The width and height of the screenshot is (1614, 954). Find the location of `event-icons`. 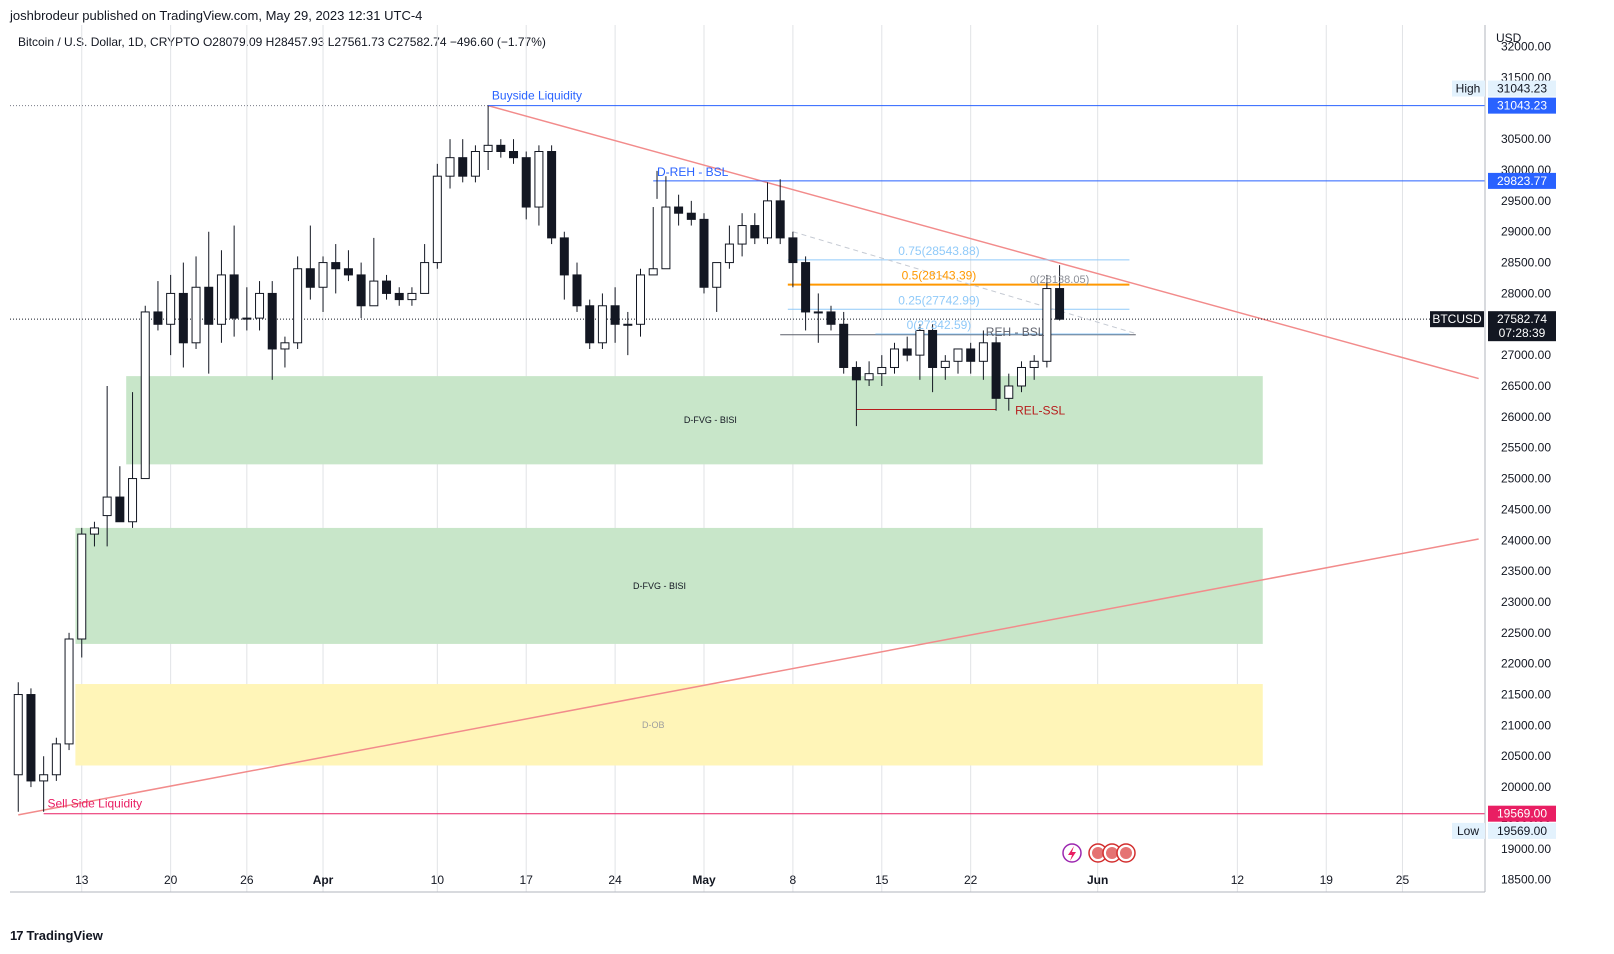

event-icons is located at coordinates (1099, 853).